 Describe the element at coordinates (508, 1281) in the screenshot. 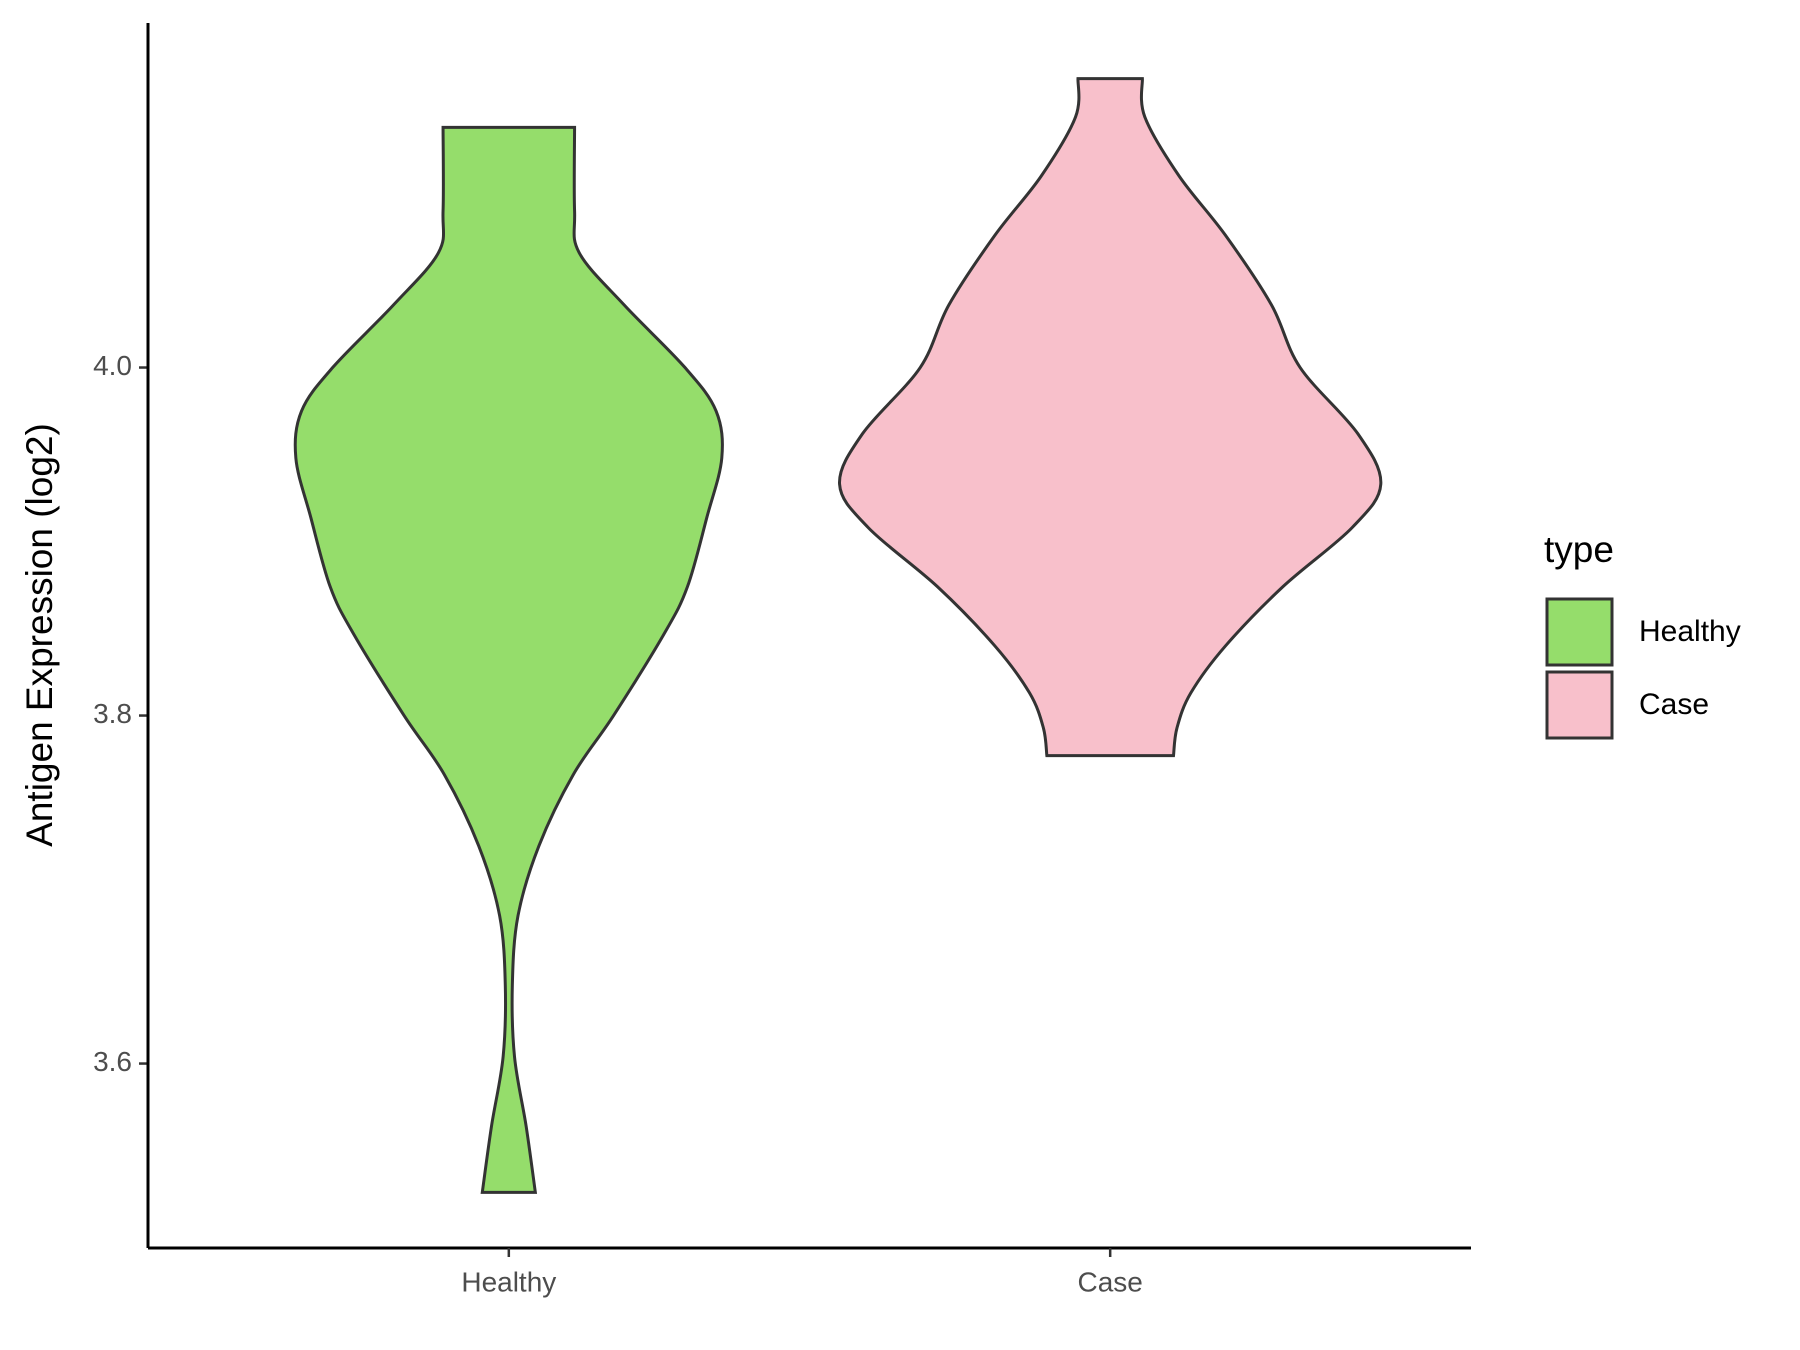

I see `x-tick-label: Healthy` at that location.